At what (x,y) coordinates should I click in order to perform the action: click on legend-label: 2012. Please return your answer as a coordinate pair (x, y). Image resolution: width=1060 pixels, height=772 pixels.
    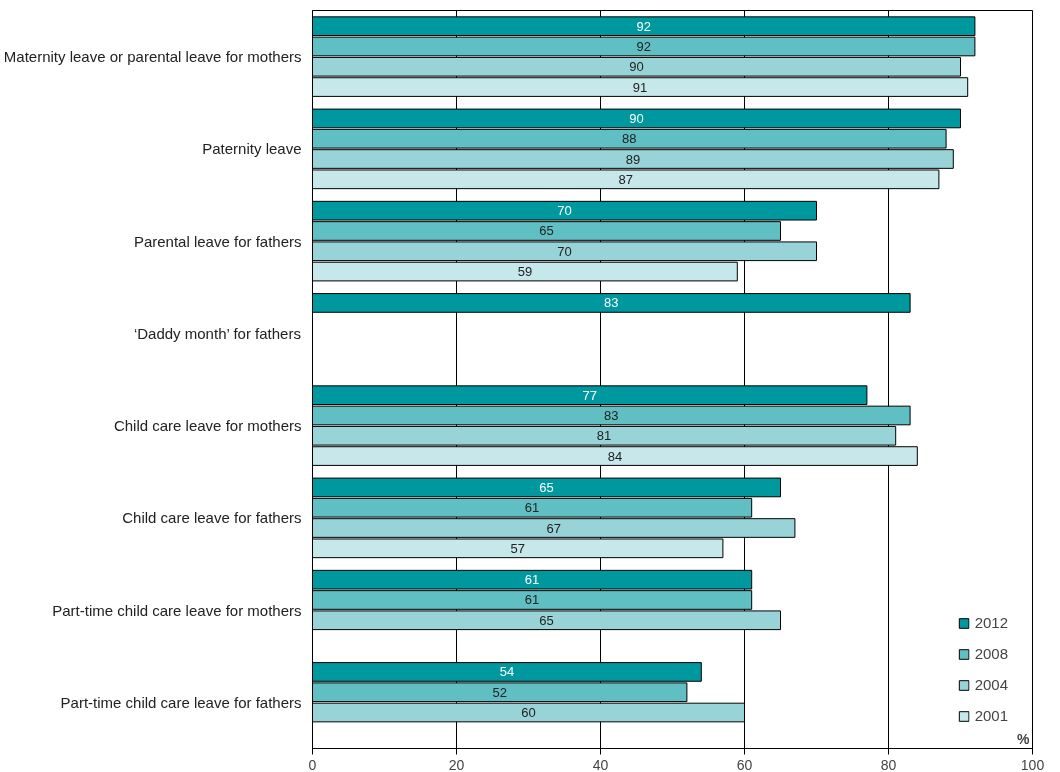
    Looking at the image, I should click on (991, 622).